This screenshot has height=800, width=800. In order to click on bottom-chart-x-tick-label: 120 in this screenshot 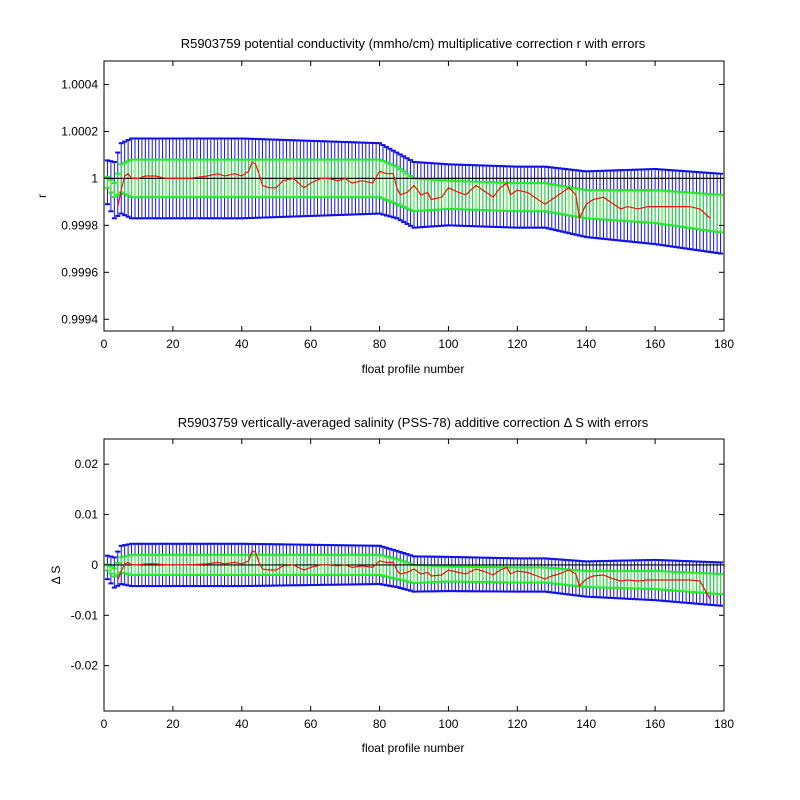, I will do `click(517, 724)`.